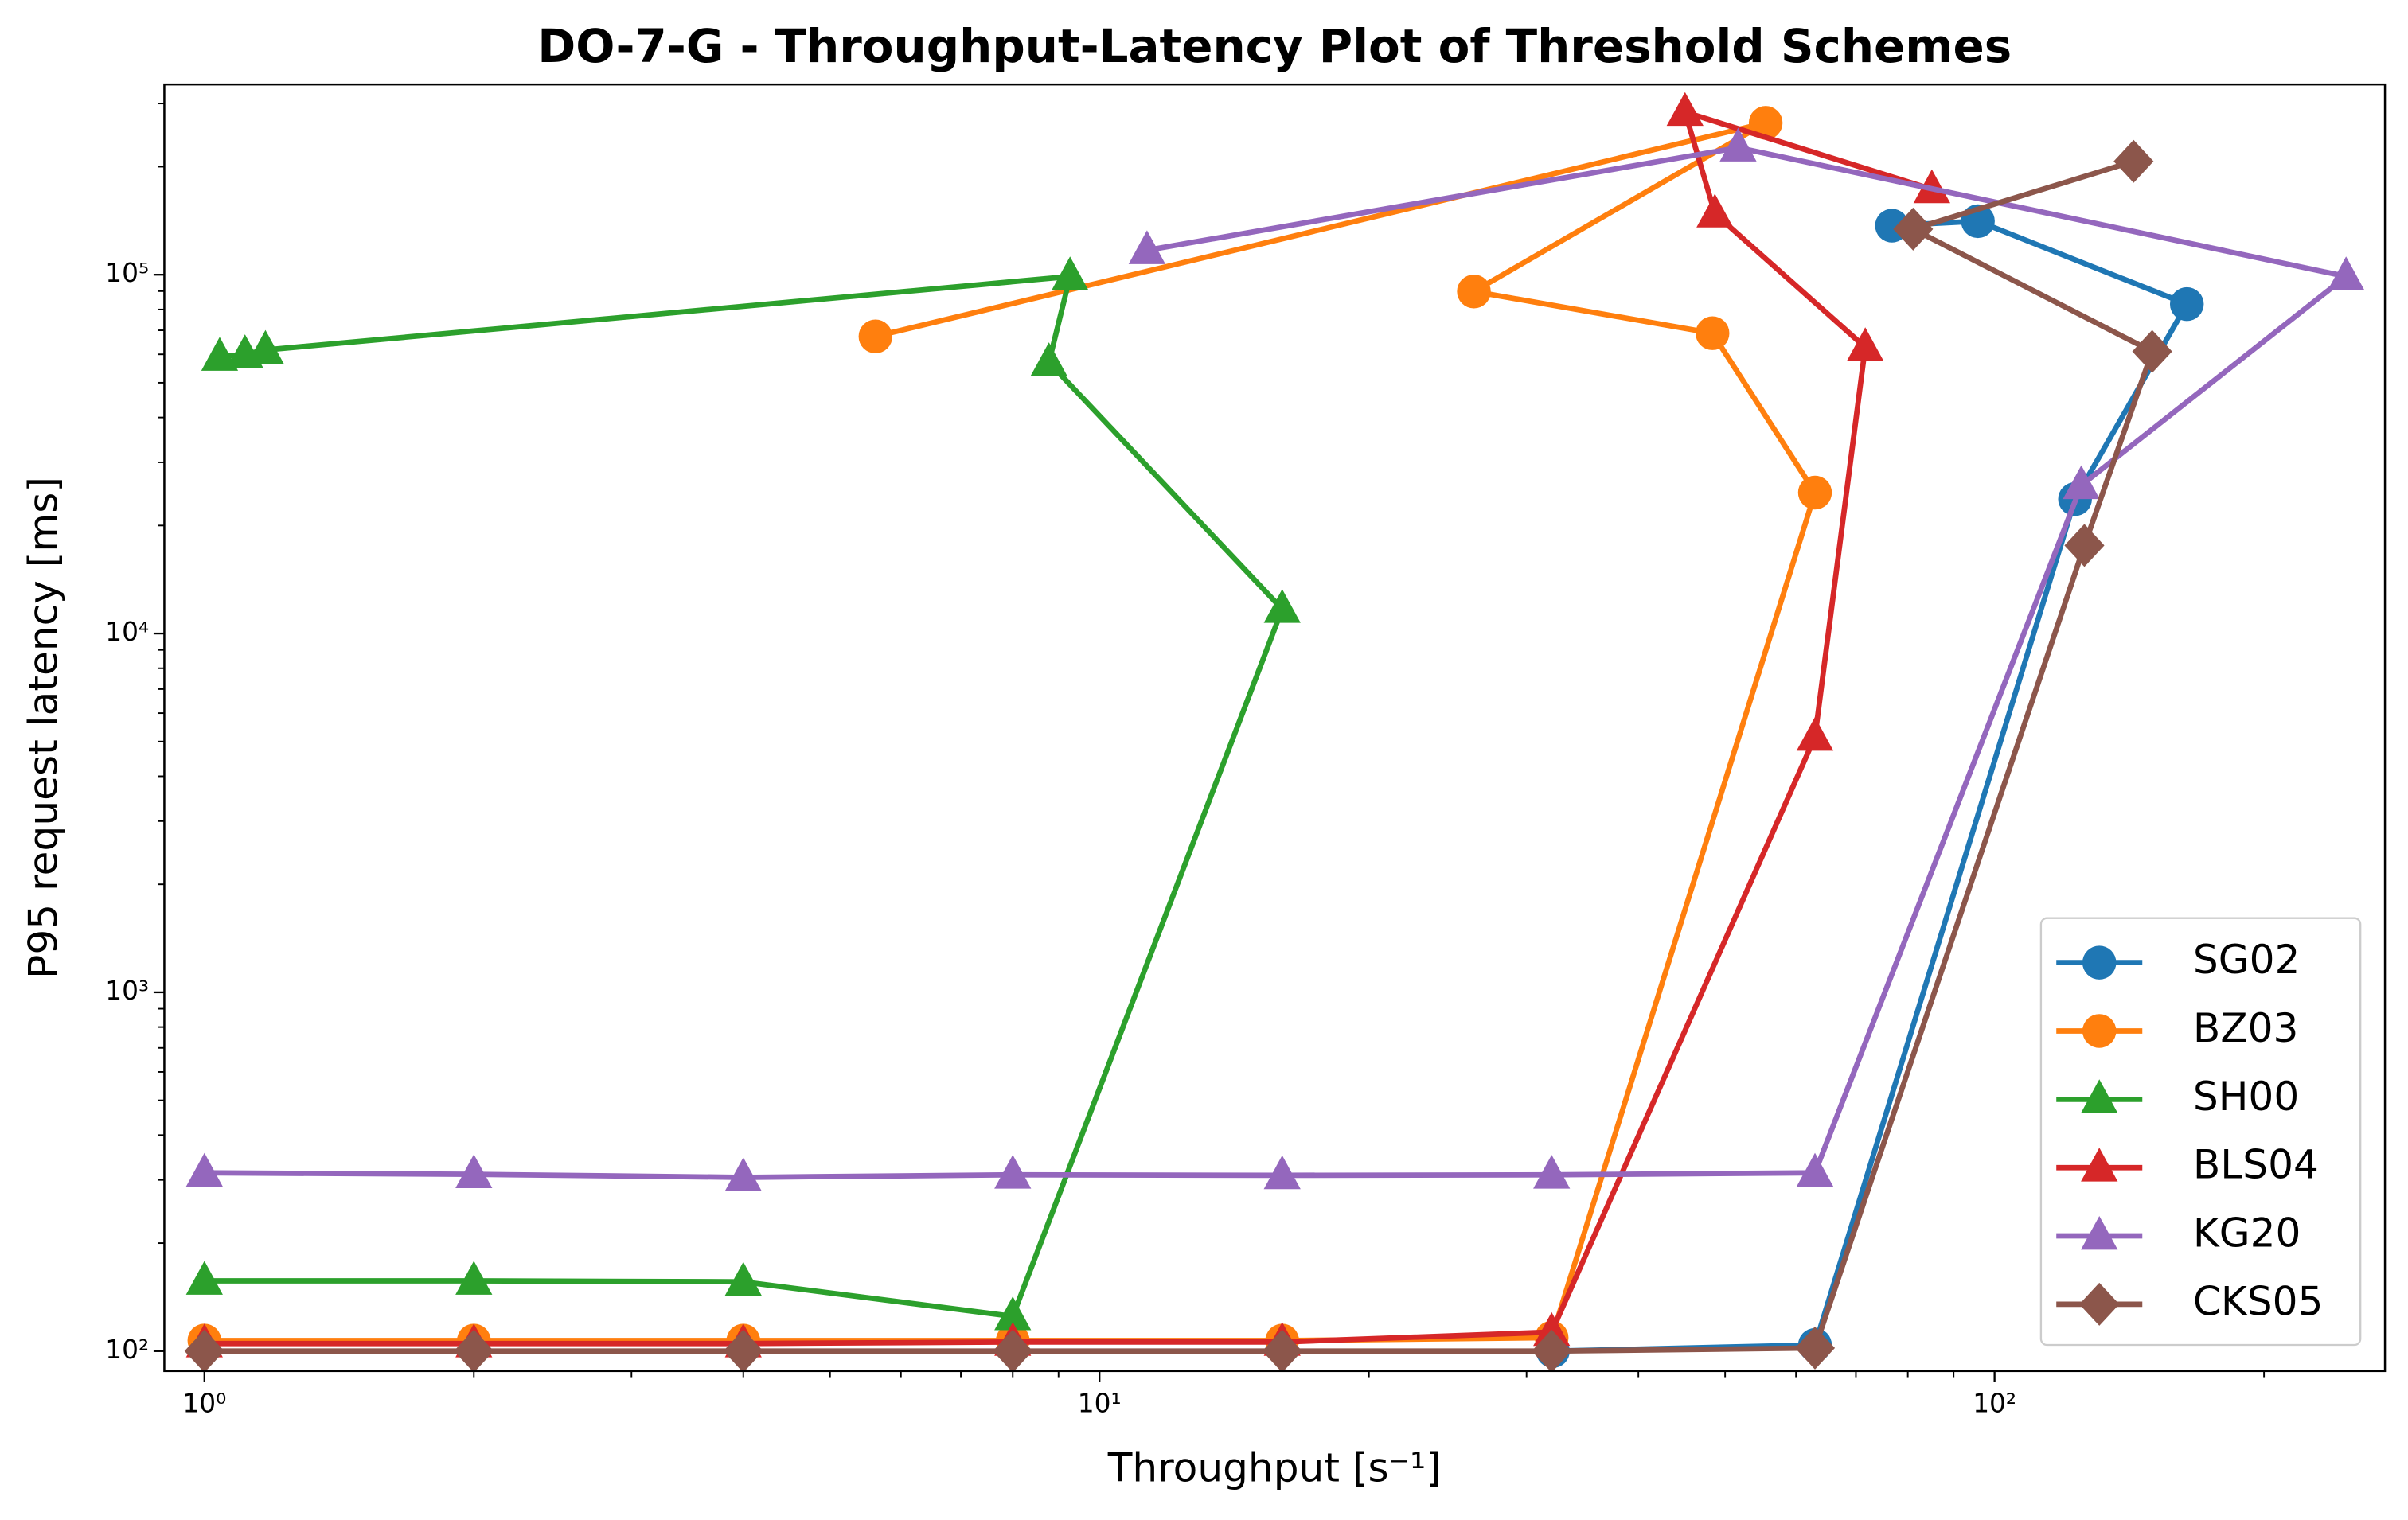 The image size is (2408, 1520). Describe the element at coordinates (1100, 1403) in the screenshot. I see `x-tick-label: 10¹` at that location.